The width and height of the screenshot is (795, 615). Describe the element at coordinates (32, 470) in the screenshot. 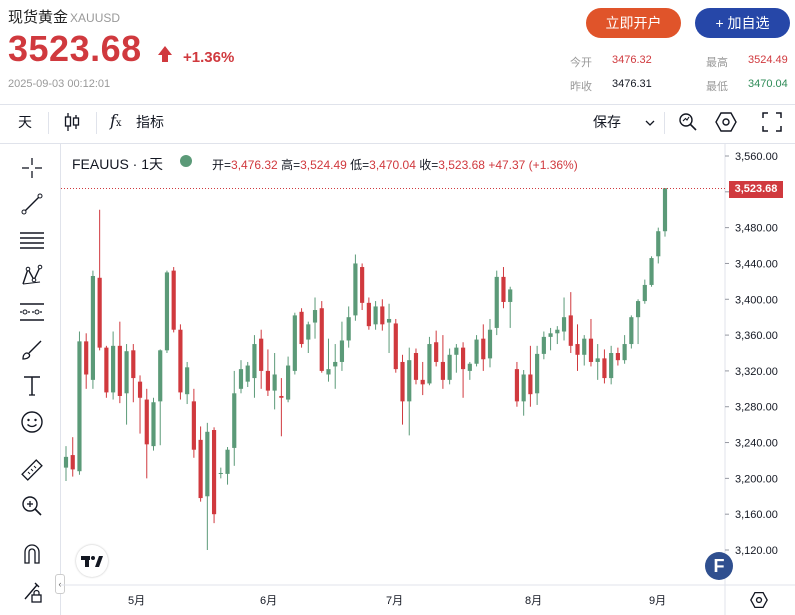

I see `ruler-icon` at that location.